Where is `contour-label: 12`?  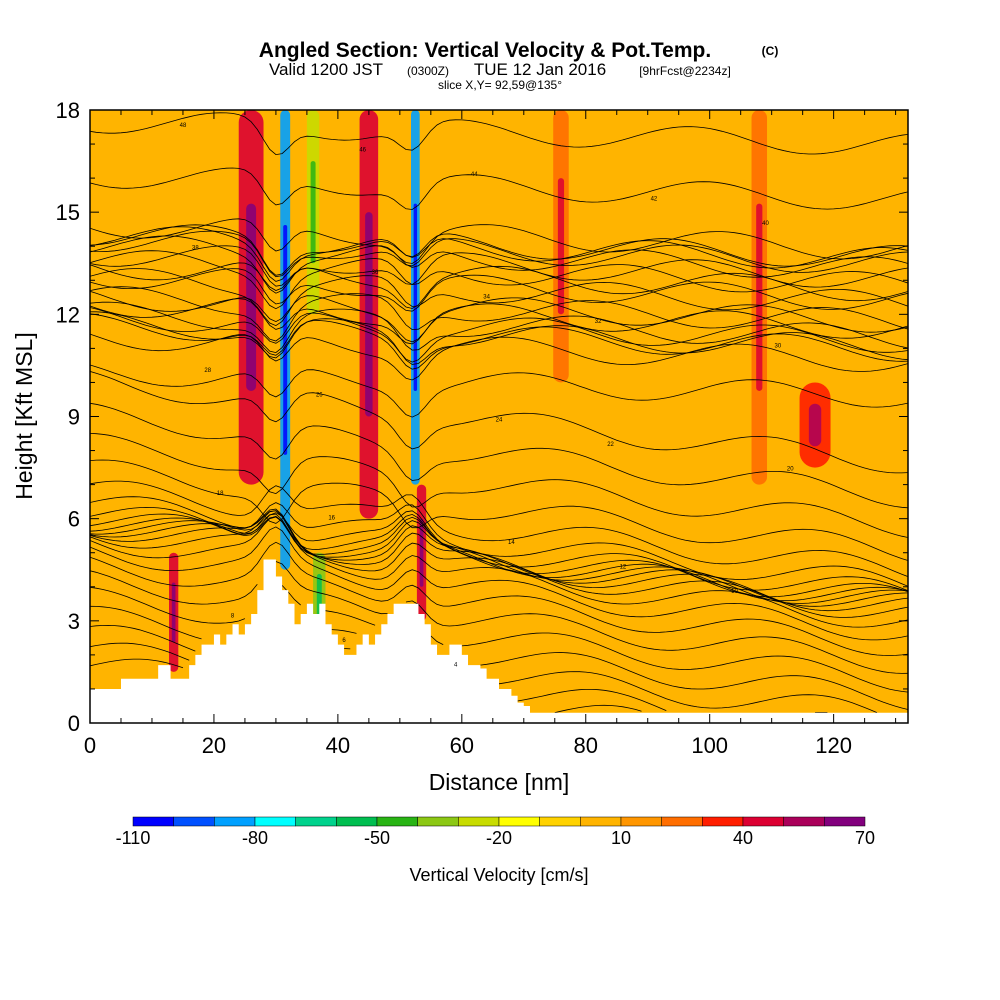 contour-label: 12 is located at coordinates (623, 567).